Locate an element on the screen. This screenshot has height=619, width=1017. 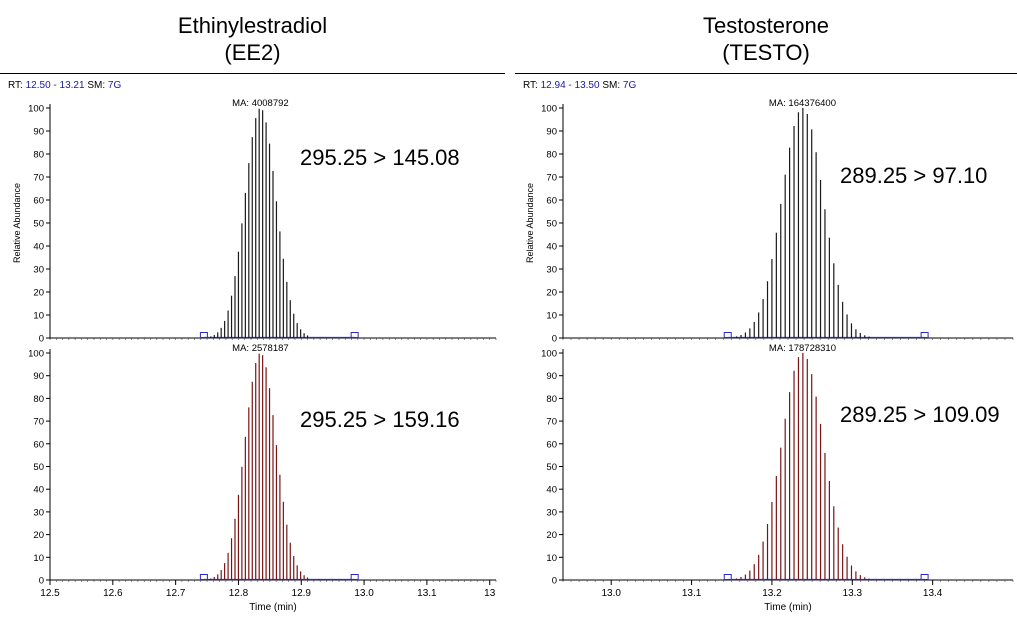
rt-range: 12.50 - 13.21 is located at coordinates (55, 85).